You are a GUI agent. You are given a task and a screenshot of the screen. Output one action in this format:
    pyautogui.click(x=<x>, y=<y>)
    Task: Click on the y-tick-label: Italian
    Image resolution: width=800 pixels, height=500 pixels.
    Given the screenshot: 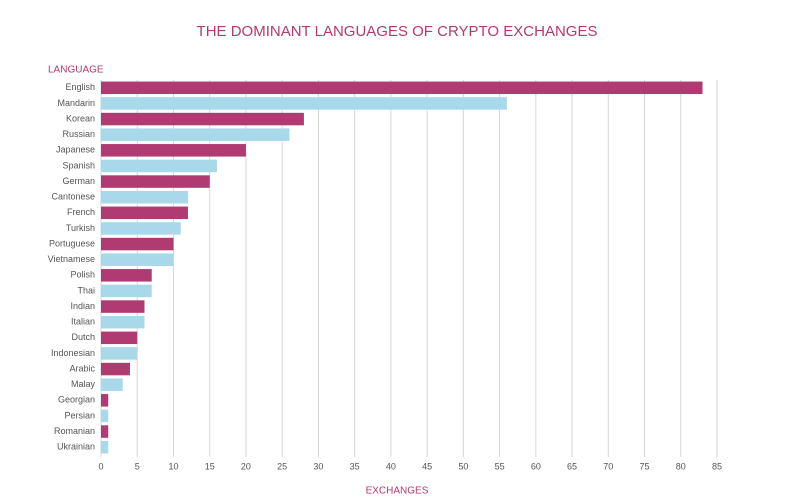 What is the action you would take?
    pyautogui.click(x=83, y=322)
    